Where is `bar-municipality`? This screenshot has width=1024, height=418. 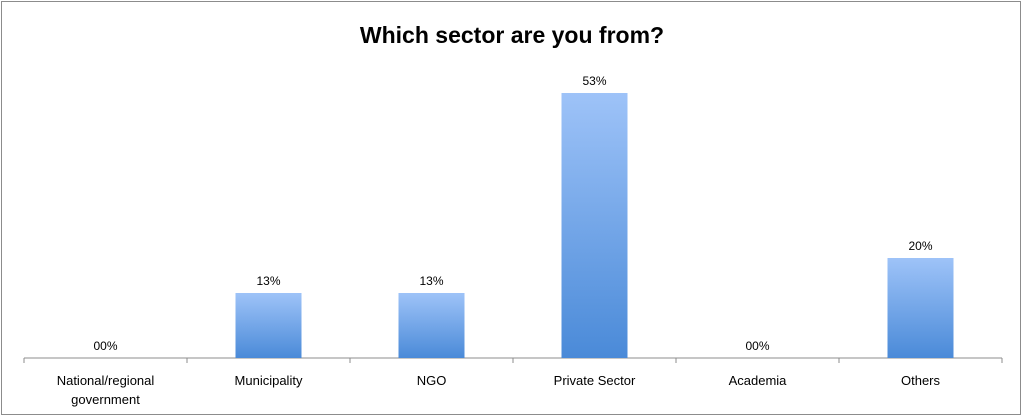
bar-municipality is located at coordinates (268, 325).